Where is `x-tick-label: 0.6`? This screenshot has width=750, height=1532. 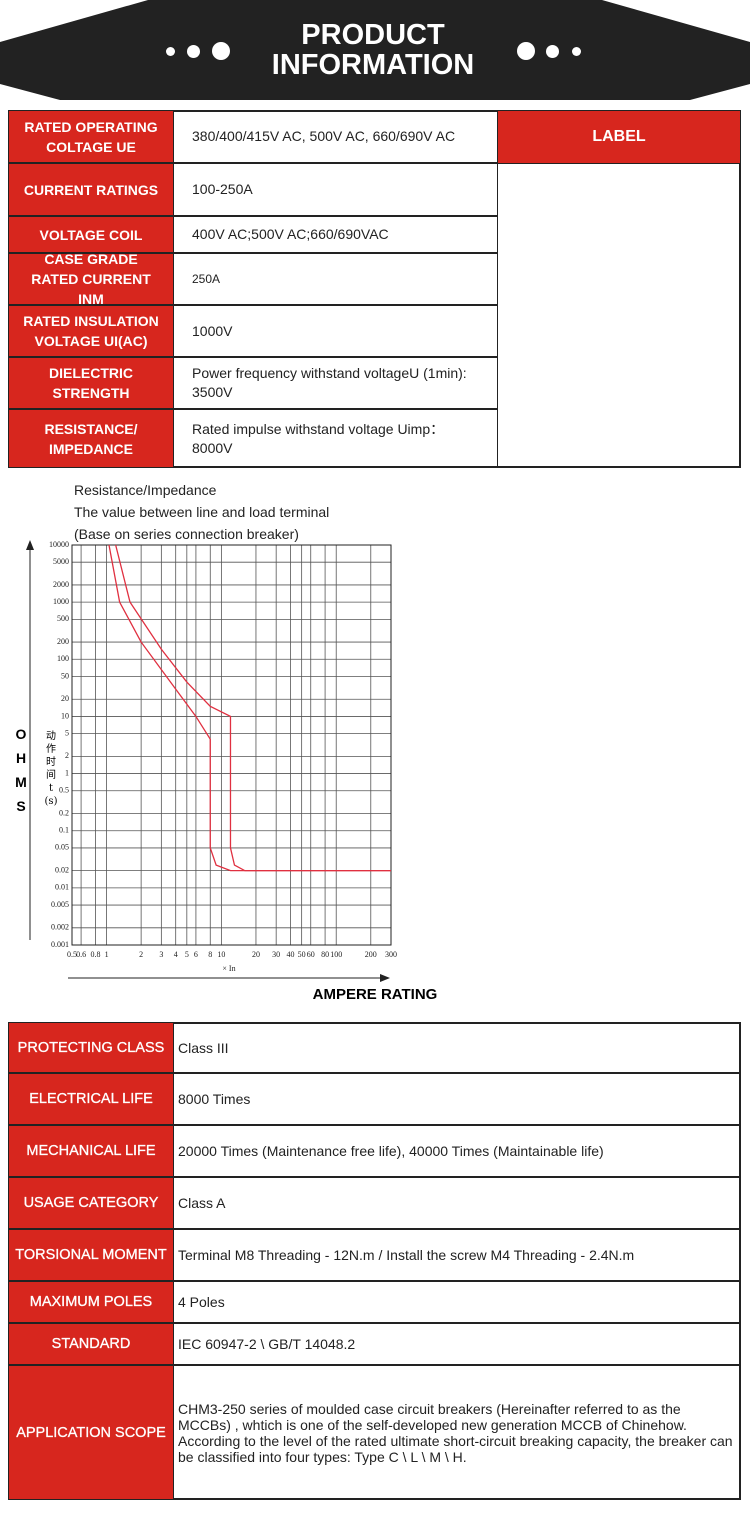
x-tick-label: 0.6 is located at coordinates (81, 954).